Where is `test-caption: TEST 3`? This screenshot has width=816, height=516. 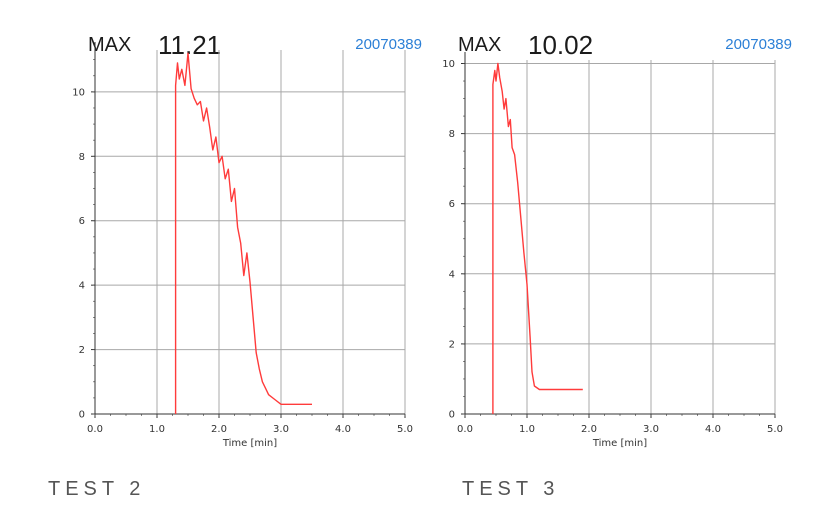
test-caption: TEST 3 is located at coordinates (511, 489).